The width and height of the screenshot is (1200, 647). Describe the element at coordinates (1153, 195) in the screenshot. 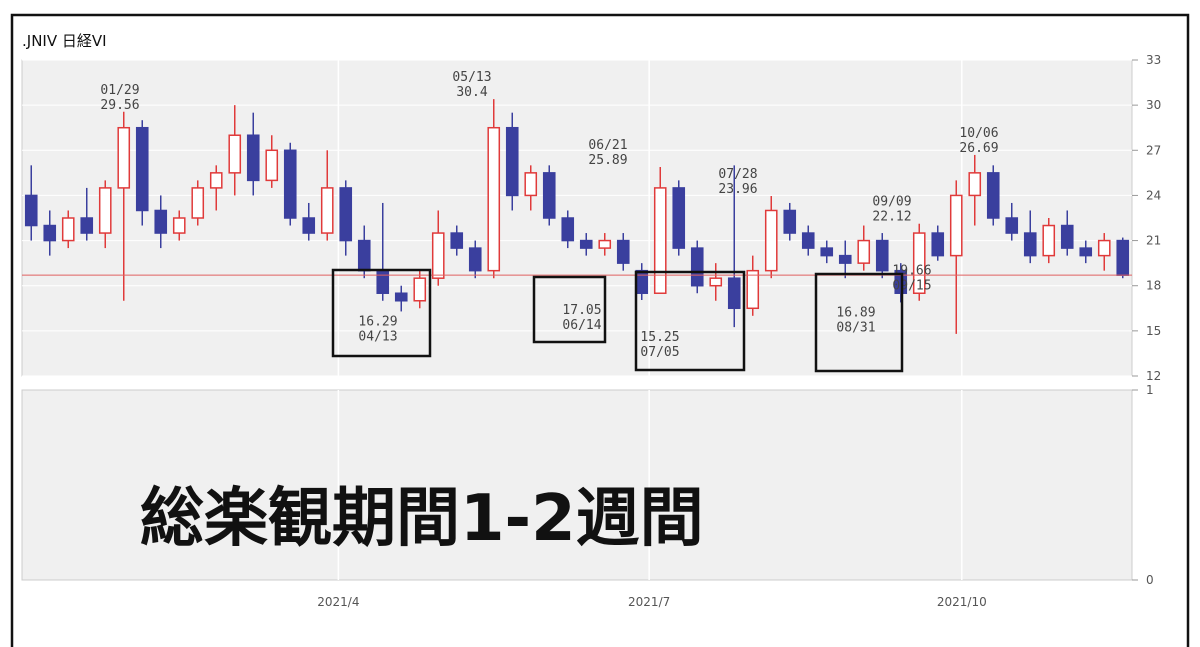

I see `y-tick-label: 24` at that location.